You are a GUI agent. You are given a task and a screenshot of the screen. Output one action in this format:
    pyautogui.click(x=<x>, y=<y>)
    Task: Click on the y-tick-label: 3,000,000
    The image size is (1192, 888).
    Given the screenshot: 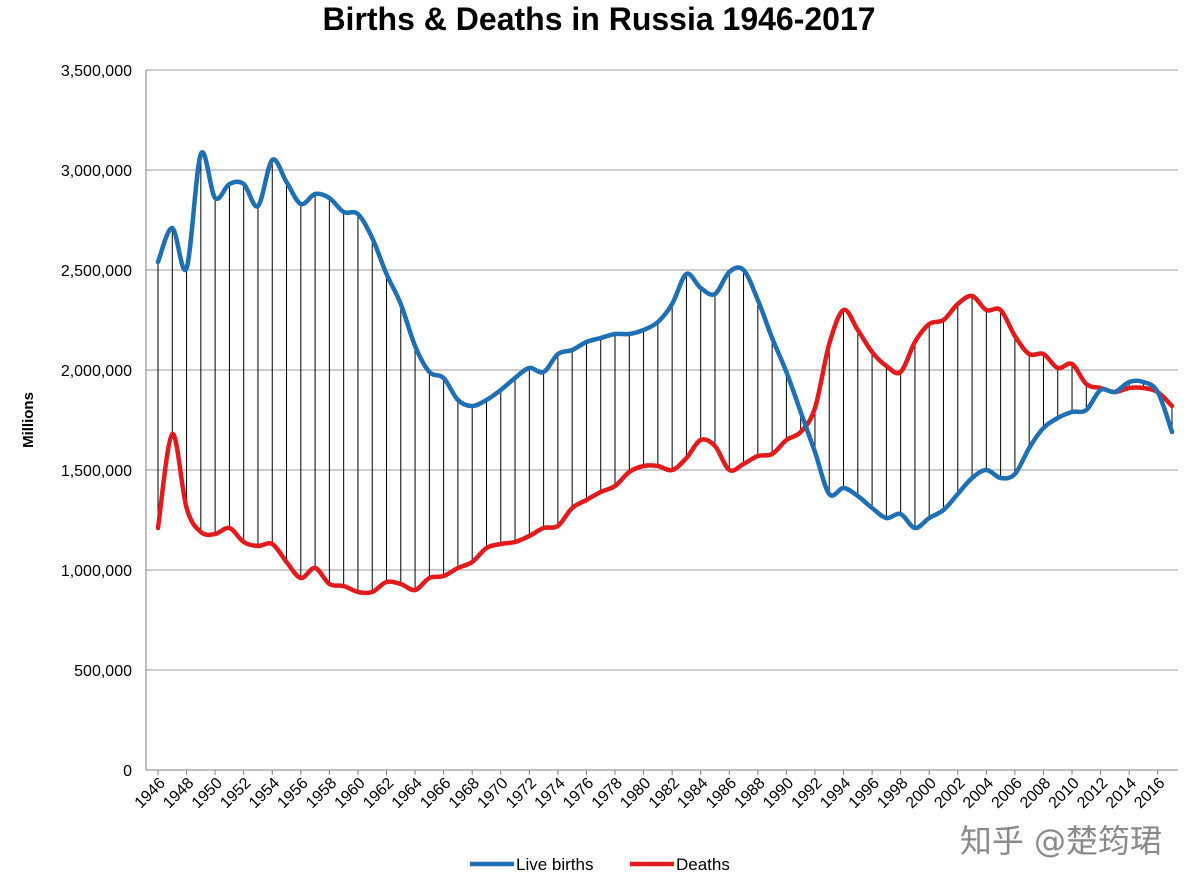 What is the action you would take?
    pyautogui.click(x=96, y=171)
    